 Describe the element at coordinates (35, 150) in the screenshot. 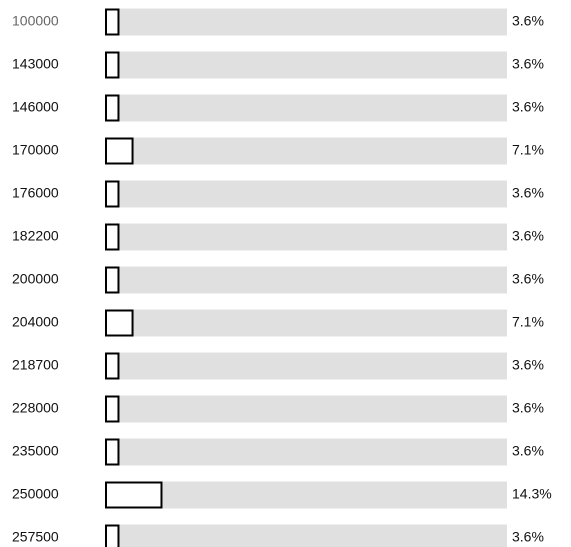

I see `row-label: 170000` at that location.